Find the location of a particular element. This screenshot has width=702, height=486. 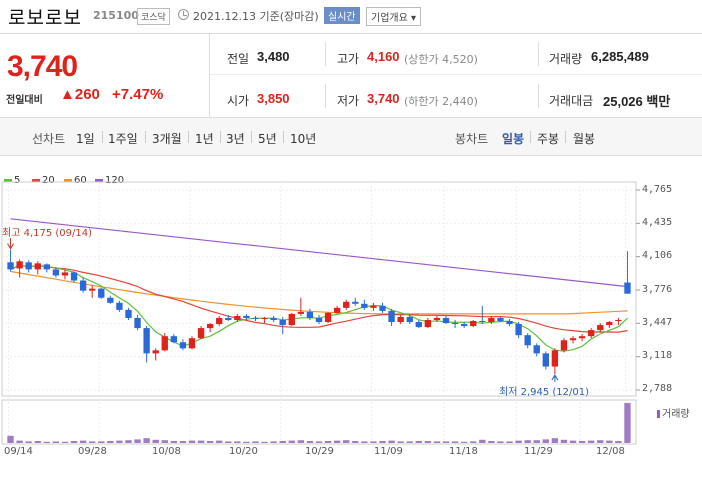

tab-1d: 1일 is located at coordinates (85, 139).